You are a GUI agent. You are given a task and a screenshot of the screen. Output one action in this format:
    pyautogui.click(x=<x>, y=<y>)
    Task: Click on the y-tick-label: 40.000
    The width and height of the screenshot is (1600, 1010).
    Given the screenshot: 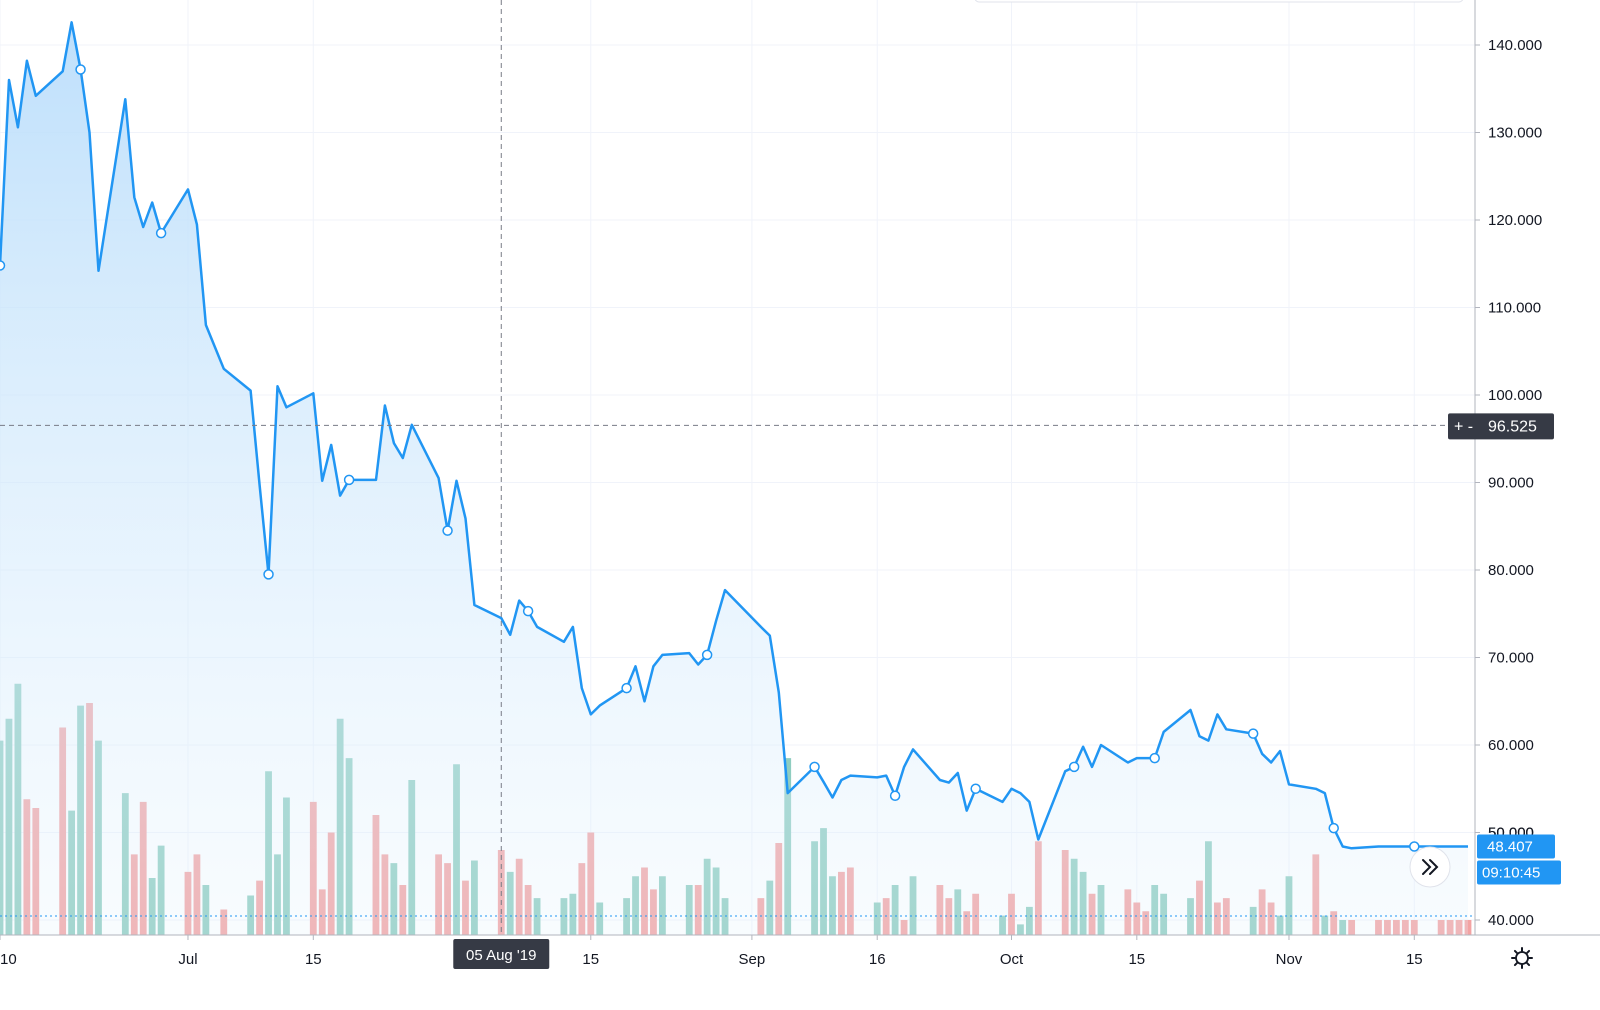 What is the action you would take?
    pyautogui.click(x=1511, y=920)
    